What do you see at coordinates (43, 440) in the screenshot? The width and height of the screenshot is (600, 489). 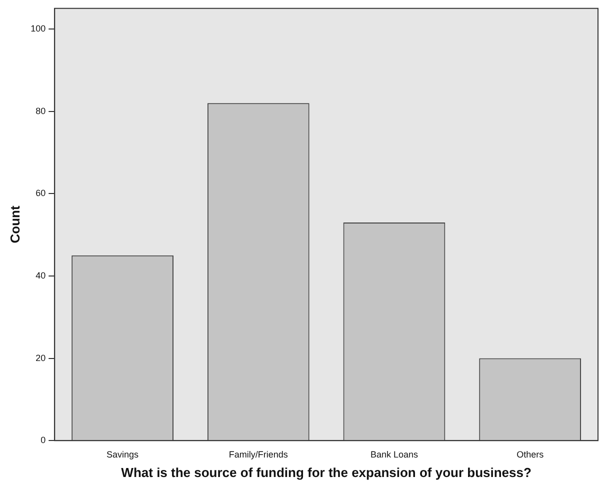 I see `y-tick-label: 0` at bounding box center [43, 440].